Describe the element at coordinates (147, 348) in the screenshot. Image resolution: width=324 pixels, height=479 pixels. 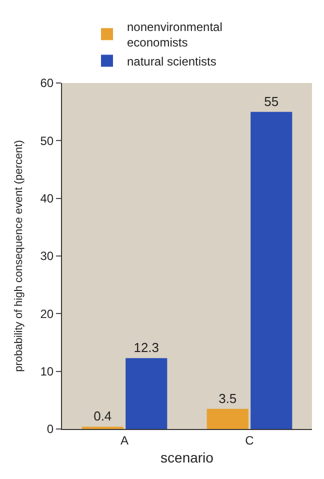
I see `data-label: 12.3` at that location.